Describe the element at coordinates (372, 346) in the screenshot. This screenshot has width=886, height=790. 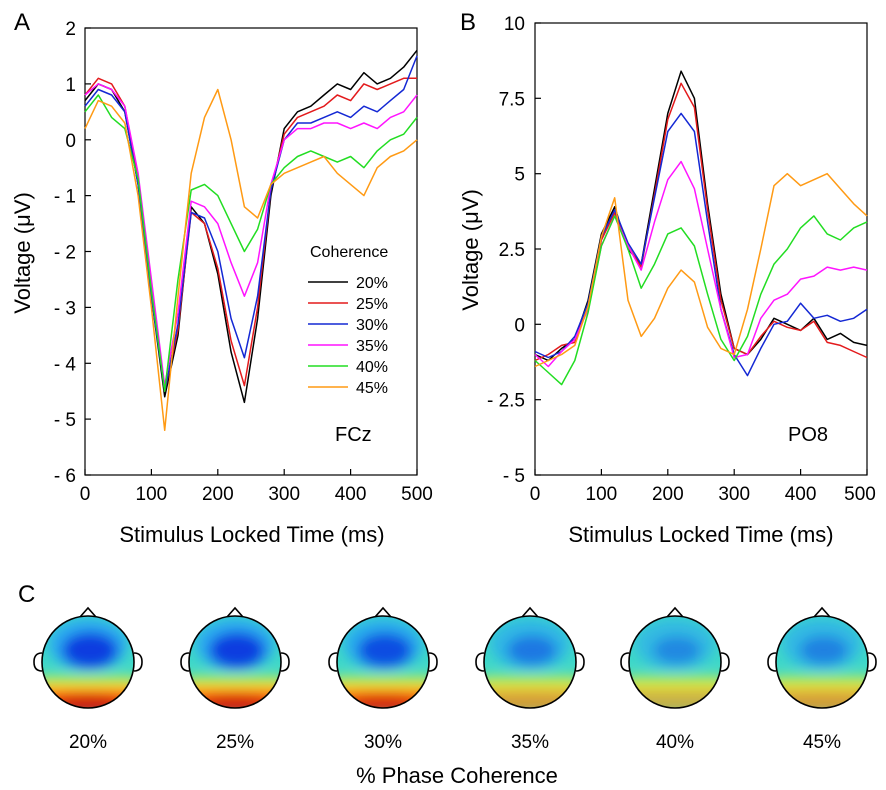
I see `legend-label: 35%` at that location.